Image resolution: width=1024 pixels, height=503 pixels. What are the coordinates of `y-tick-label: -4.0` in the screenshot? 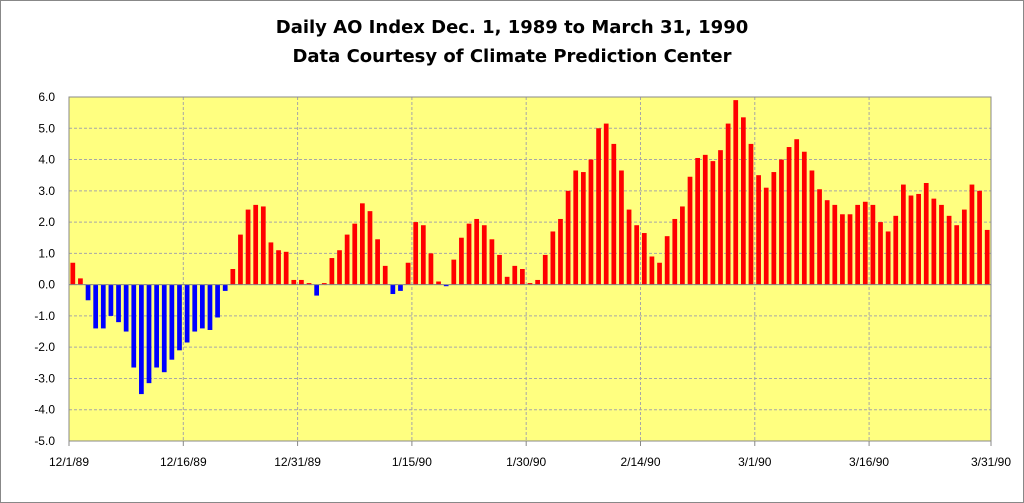 It's located at (44, 410).